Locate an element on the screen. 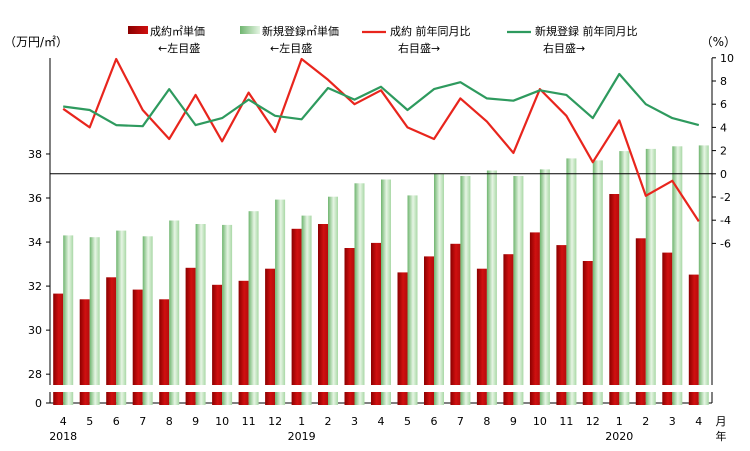 This screenshot has width=750, height=451. year-label: 2019 is located at coordinates (302, 436).